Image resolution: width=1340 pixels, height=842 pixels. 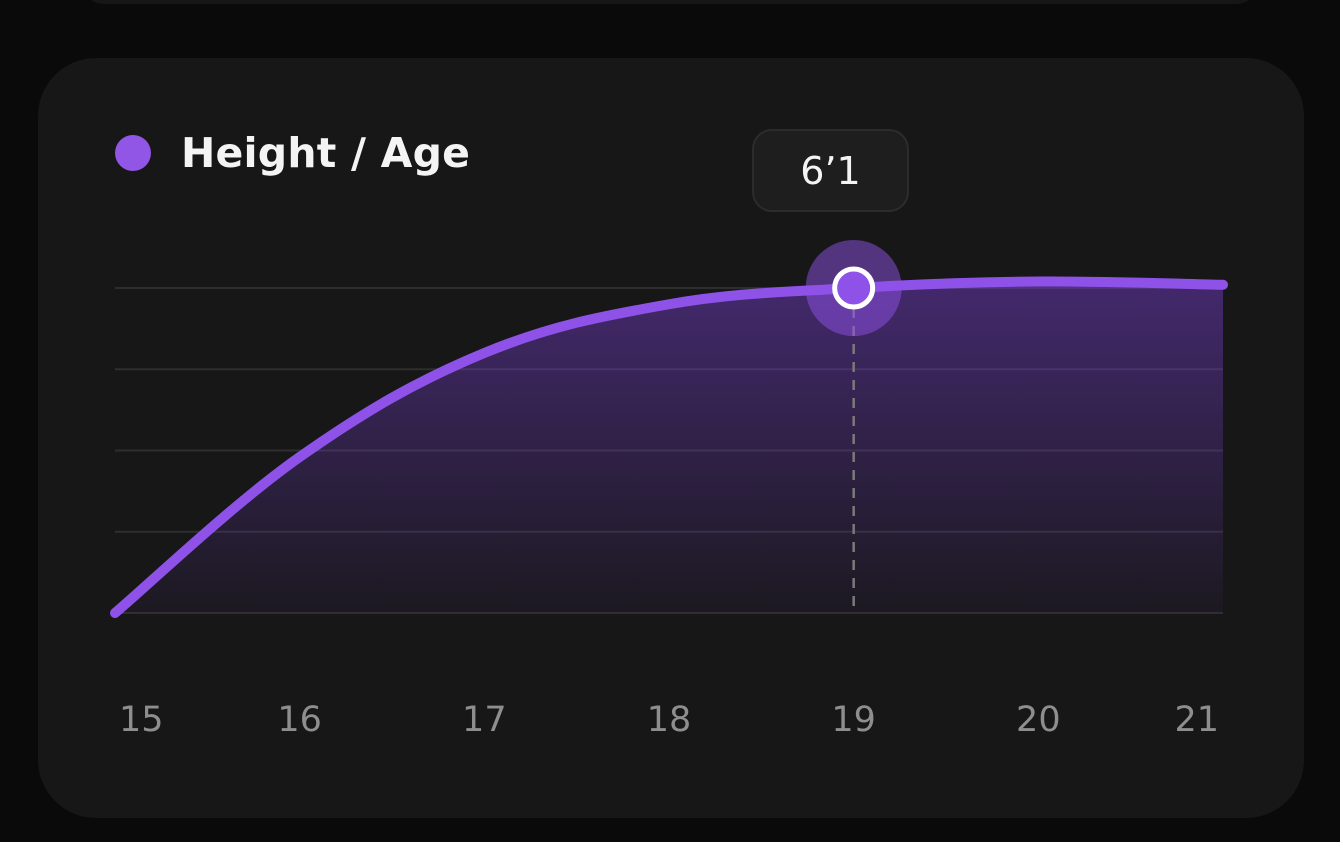 I want to click on value-tooltip: 6’1, so click(x=830, y=170).